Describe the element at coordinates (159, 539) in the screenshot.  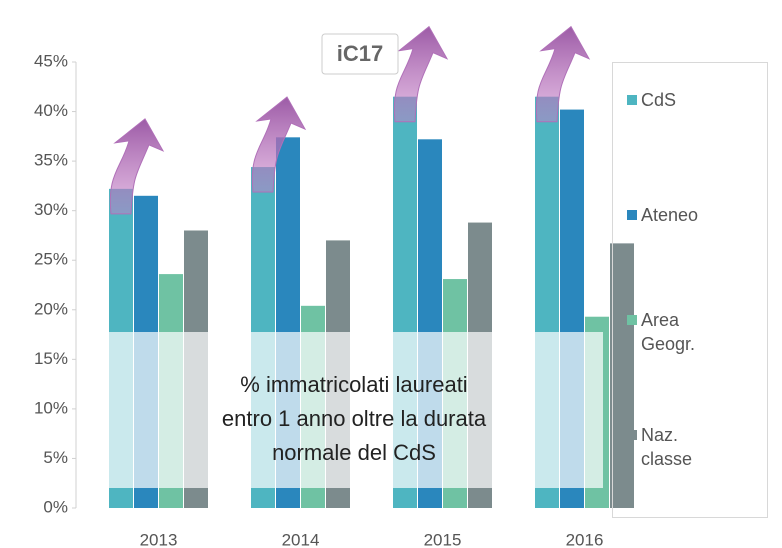
I see `x-tick-label: 2013` at that location.